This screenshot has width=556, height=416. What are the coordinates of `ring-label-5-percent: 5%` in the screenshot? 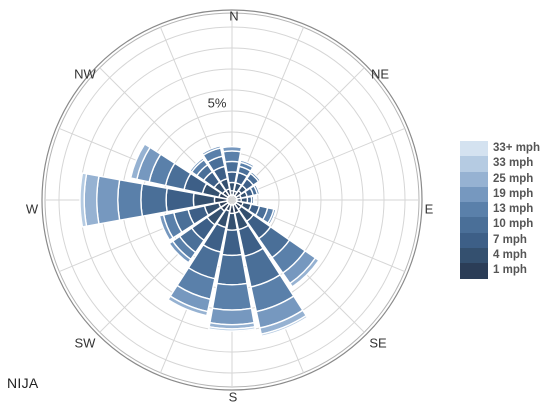 It's located at (217, 102).